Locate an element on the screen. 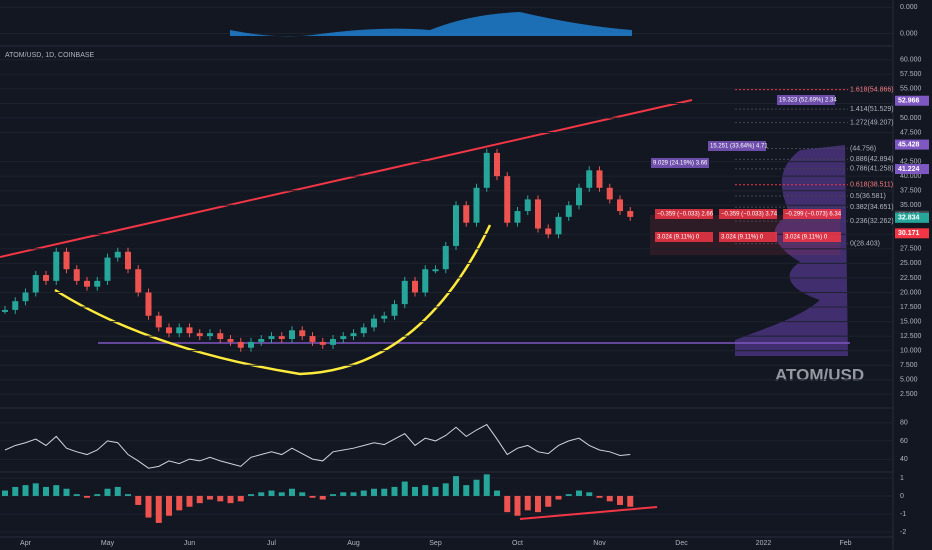 This screenshot has width=932, height=550. watermark: ATOM/USD is located at coordinates (819, 374).